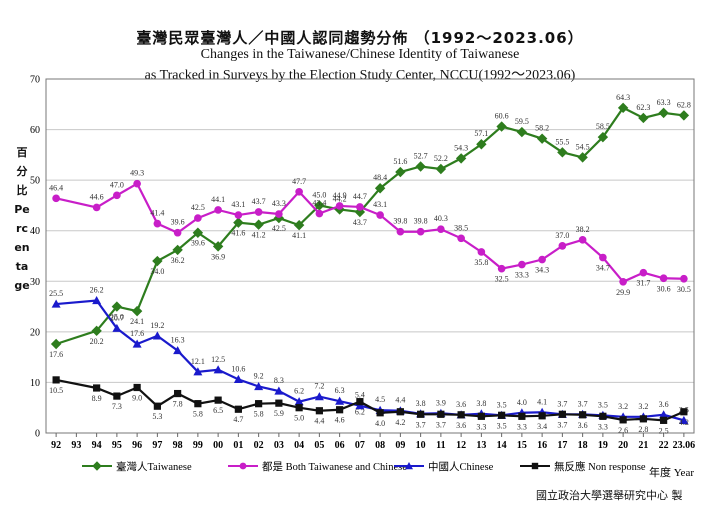 The image size is (720, 509). Describe the element at coordinates (380, 177) in the screenshot. I see `data-label: 48.4` at that location.